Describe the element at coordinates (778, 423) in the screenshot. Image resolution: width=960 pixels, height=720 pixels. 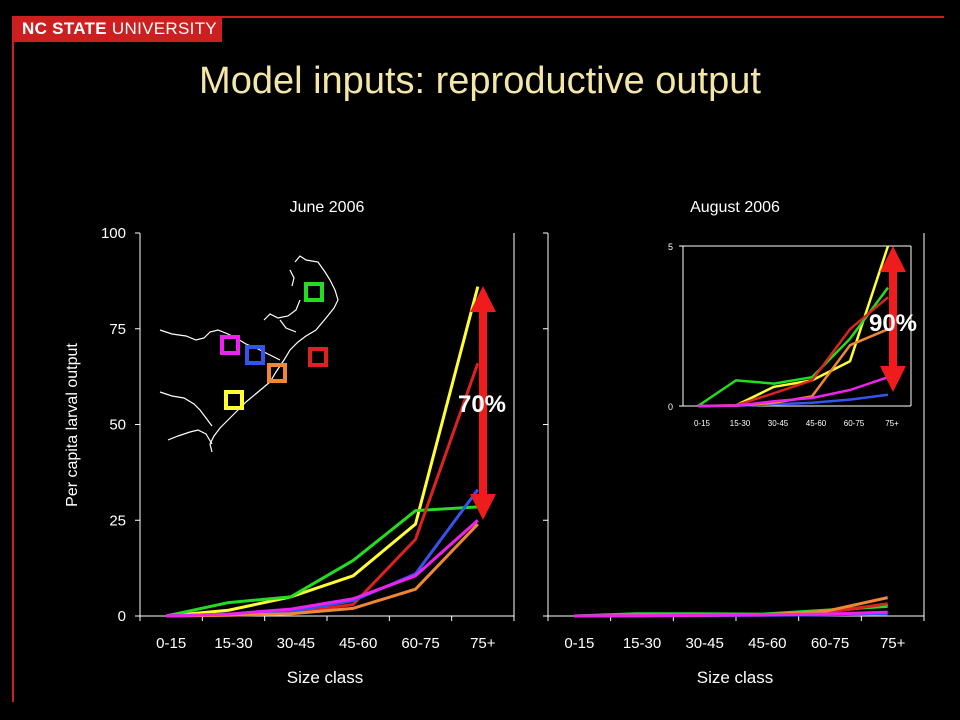
I see `inset-x-tick-label: 30-45` at that location.